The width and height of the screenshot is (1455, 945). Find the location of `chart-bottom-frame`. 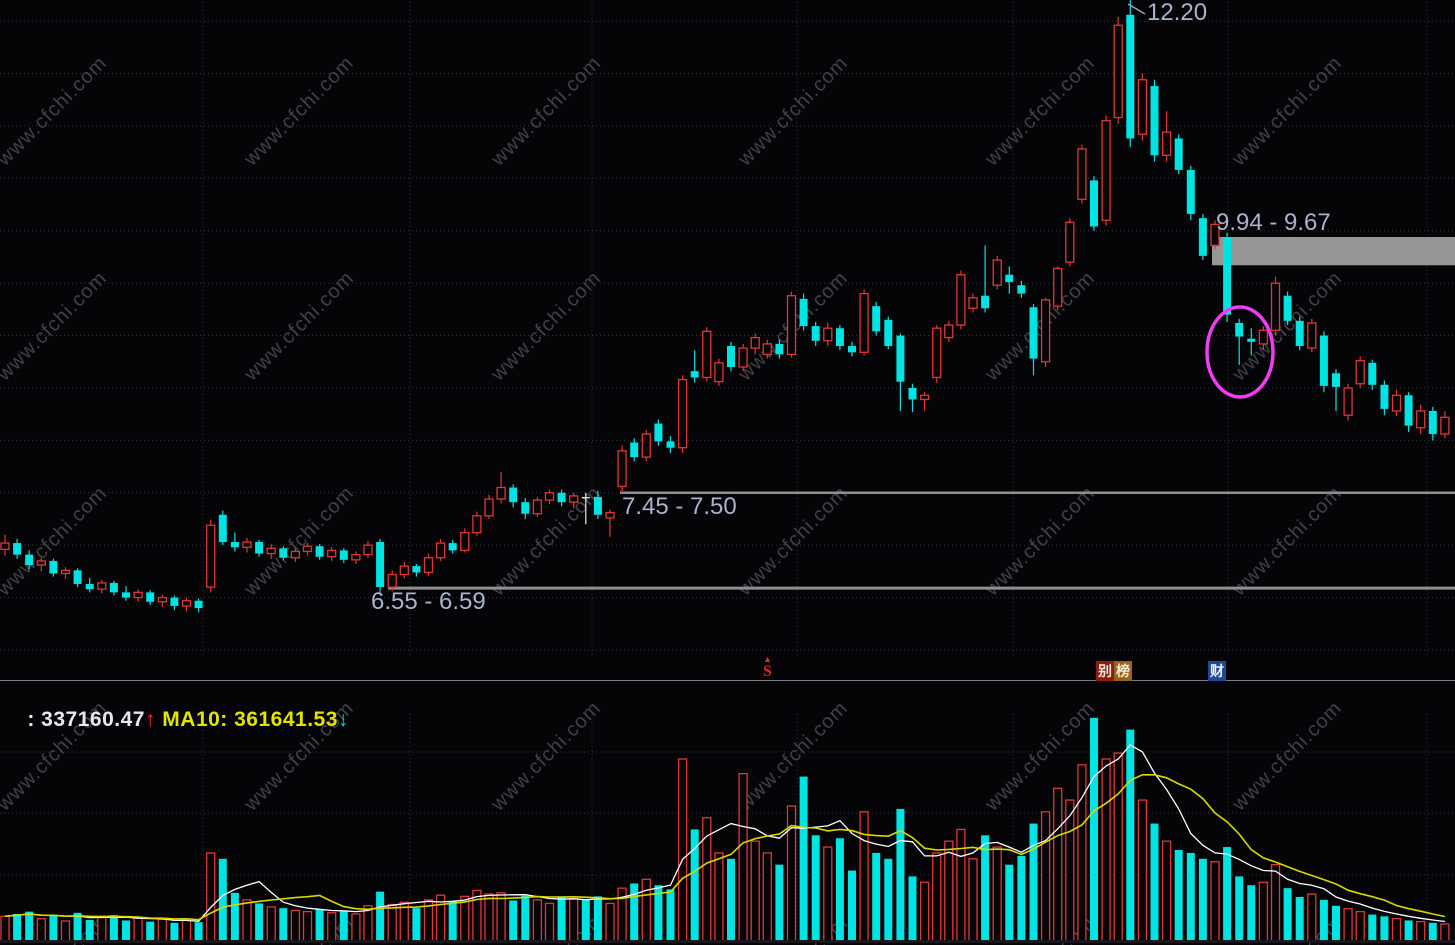

chart-bottom-frame is located at coordinates (727, 941).